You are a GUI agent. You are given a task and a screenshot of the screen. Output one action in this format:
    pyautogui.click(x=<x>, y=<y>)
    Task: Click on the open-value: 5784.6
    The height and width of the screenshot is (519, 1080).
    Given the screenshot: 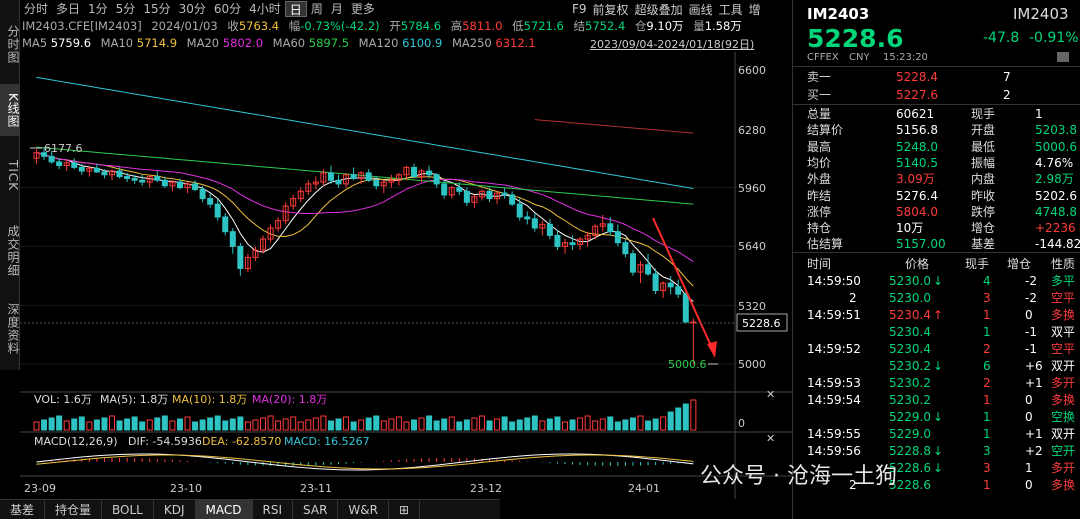 What is the action you would take?
    pyautogui.click(x=421, y=26)
    